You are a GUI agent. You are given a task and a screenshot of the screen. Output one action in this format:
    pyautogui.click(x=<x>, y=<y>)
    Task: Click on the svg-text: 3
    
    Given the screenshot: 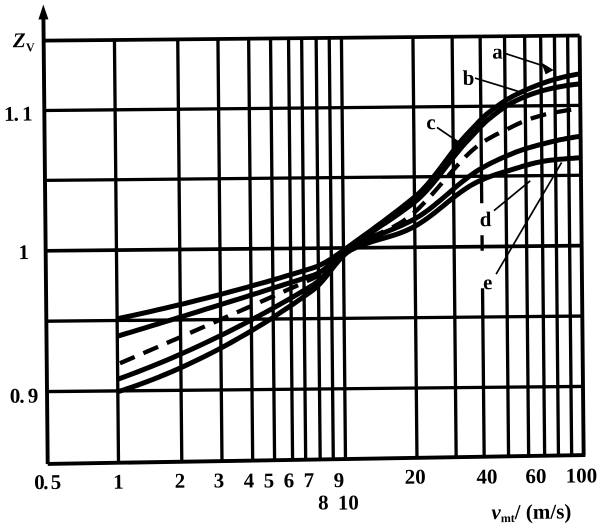 What is the action you would take?
    pyautogui.click(x=219, y=480)
    